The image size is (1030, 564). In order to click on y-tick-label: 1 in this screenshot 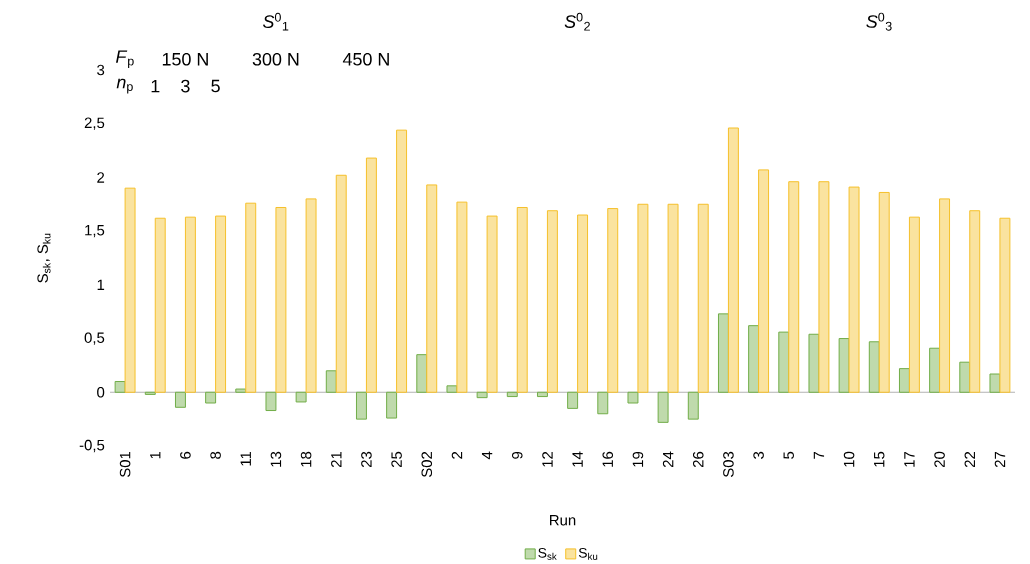, I will do `click(101, 285)`.